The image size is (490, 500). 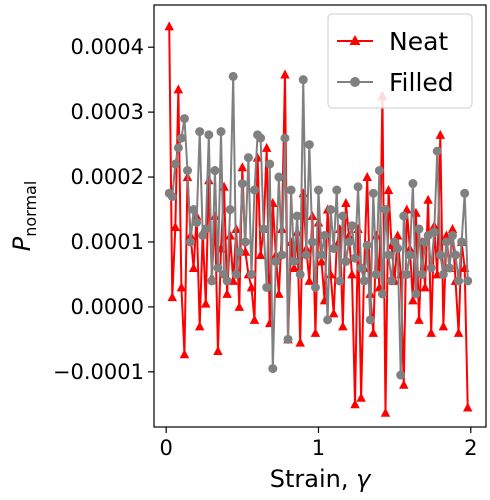 I want to click on legend-label-filled: Filled, so click(x=421, y=82).